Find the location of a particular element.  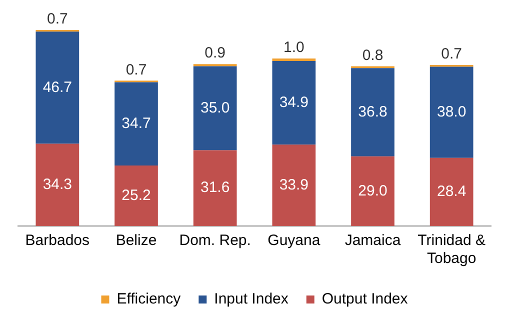

data-label: 0.9 is located at coordinates (215, 53).